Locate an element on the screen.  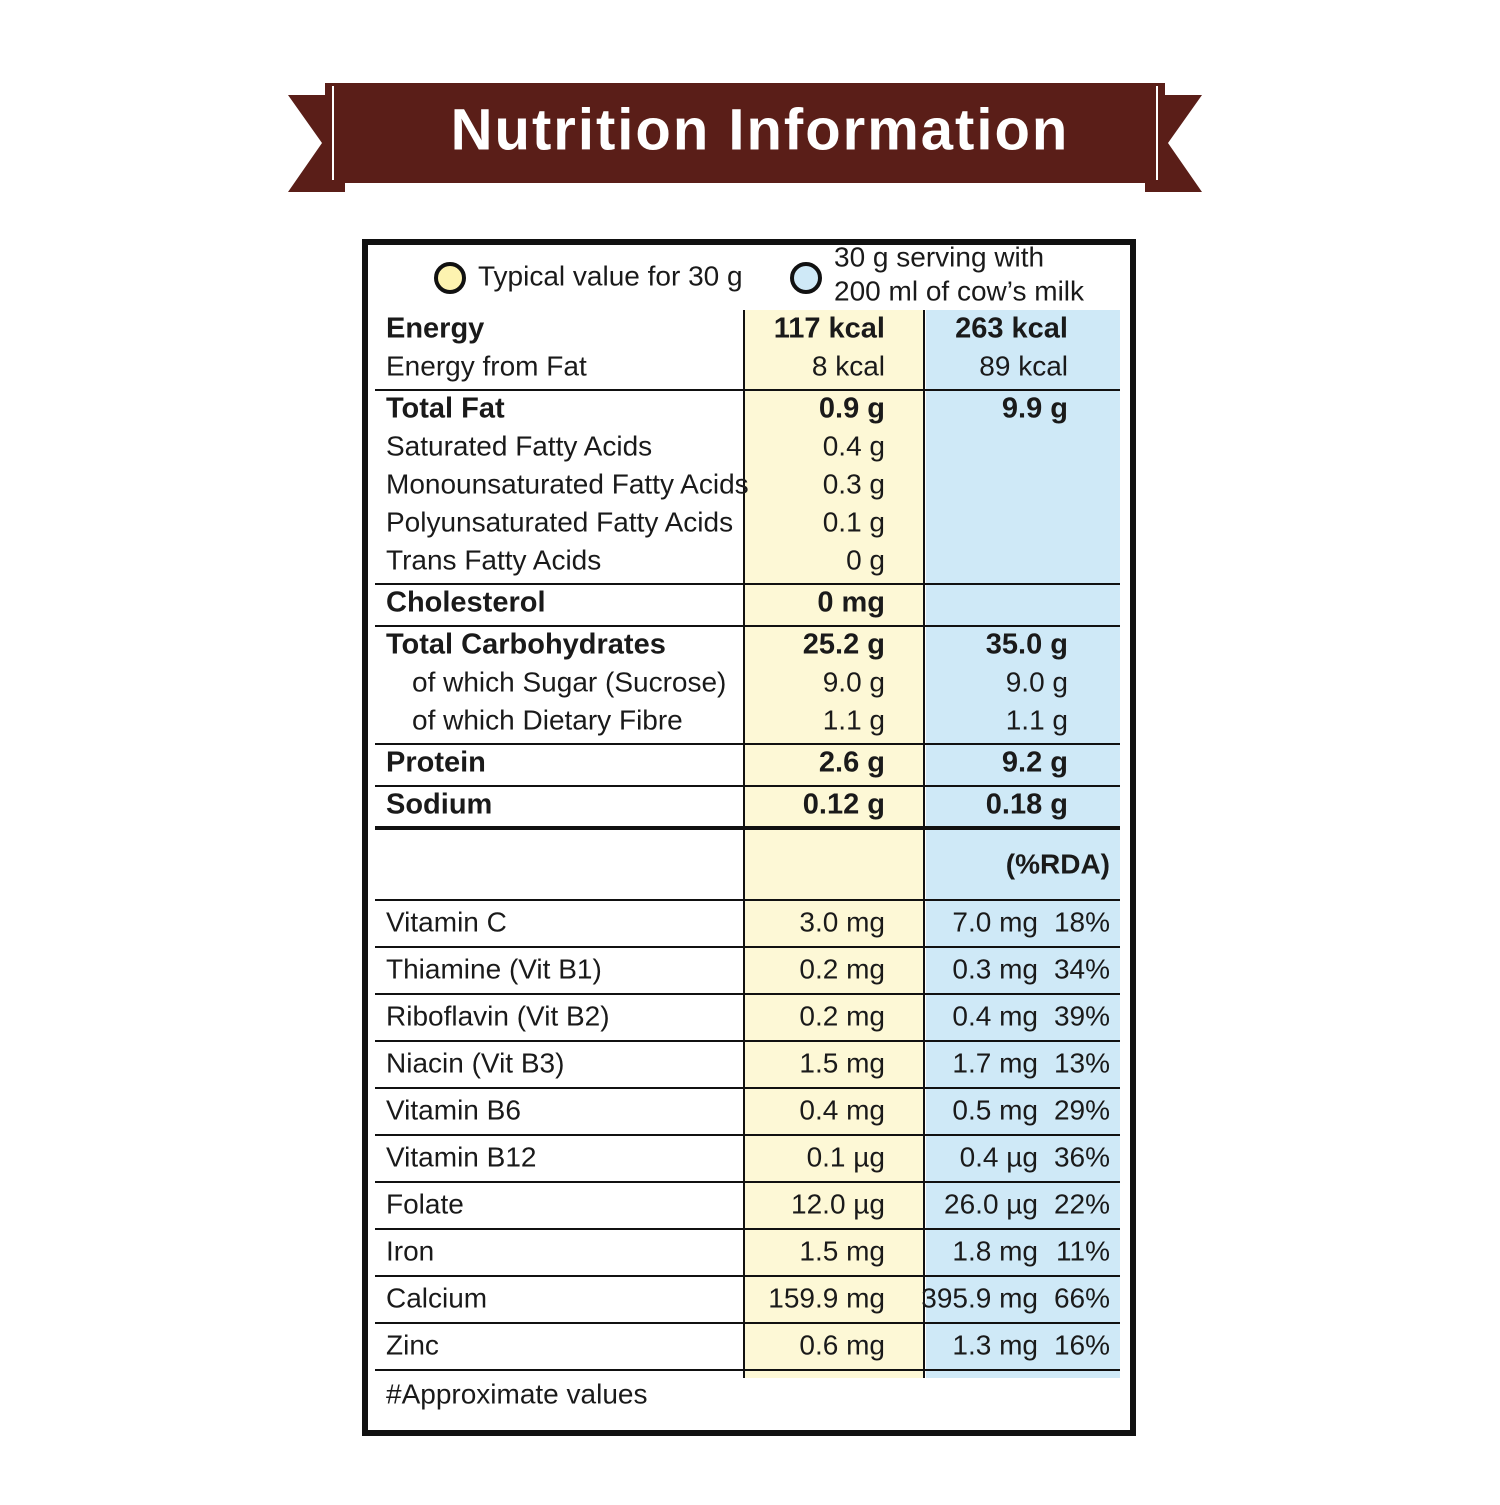
rda-value: 16% is located at coordinates (1082, 1344).